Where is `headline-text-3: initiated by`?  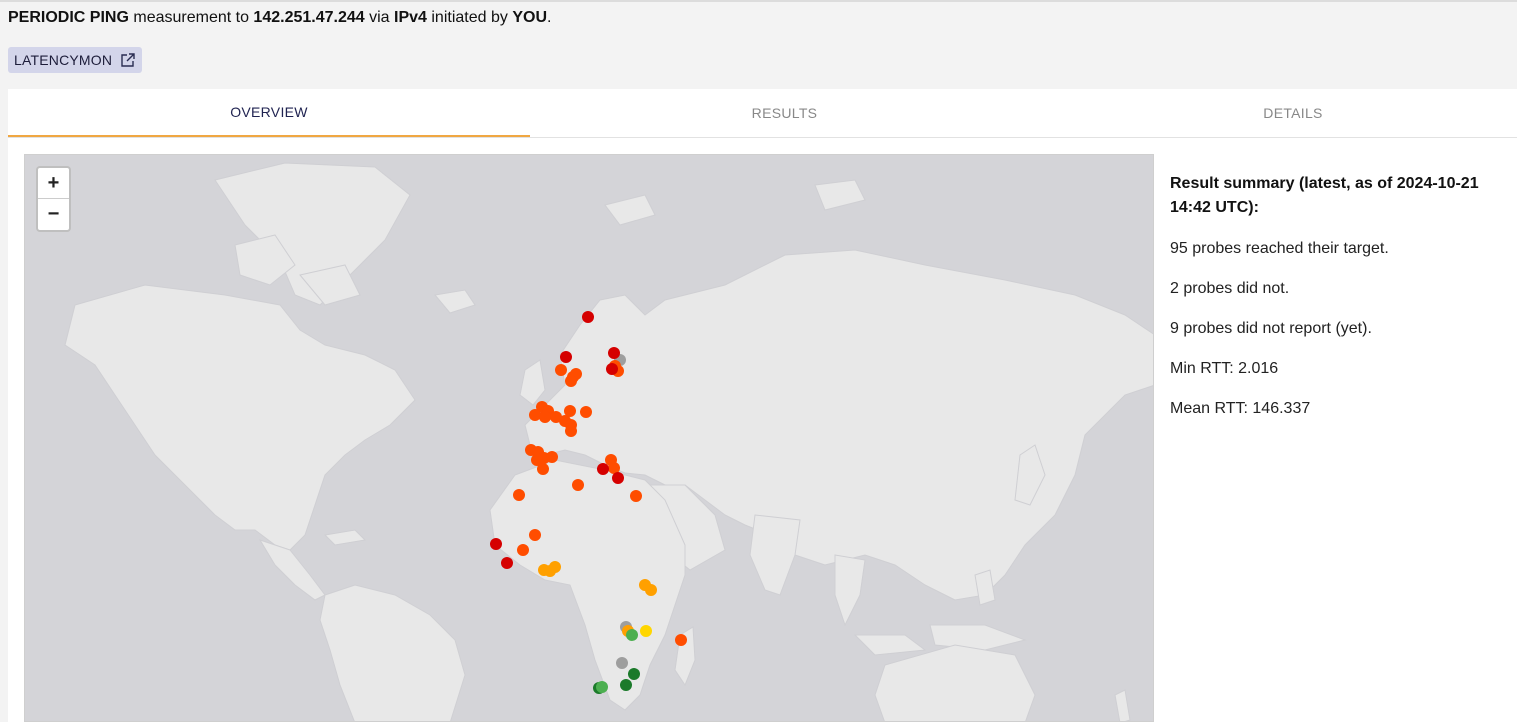
headline-text-3: initiated by is located at coordinates (469, 17).